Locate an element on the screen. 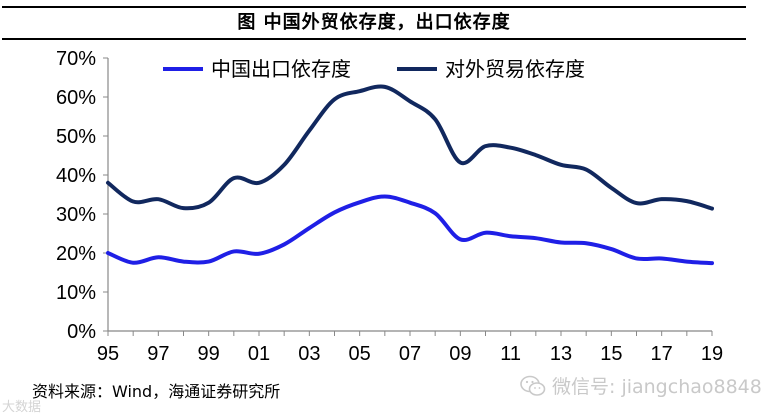 The image size is (777, 418). y-tick-label: 40% is located at coordinates (76, 176).